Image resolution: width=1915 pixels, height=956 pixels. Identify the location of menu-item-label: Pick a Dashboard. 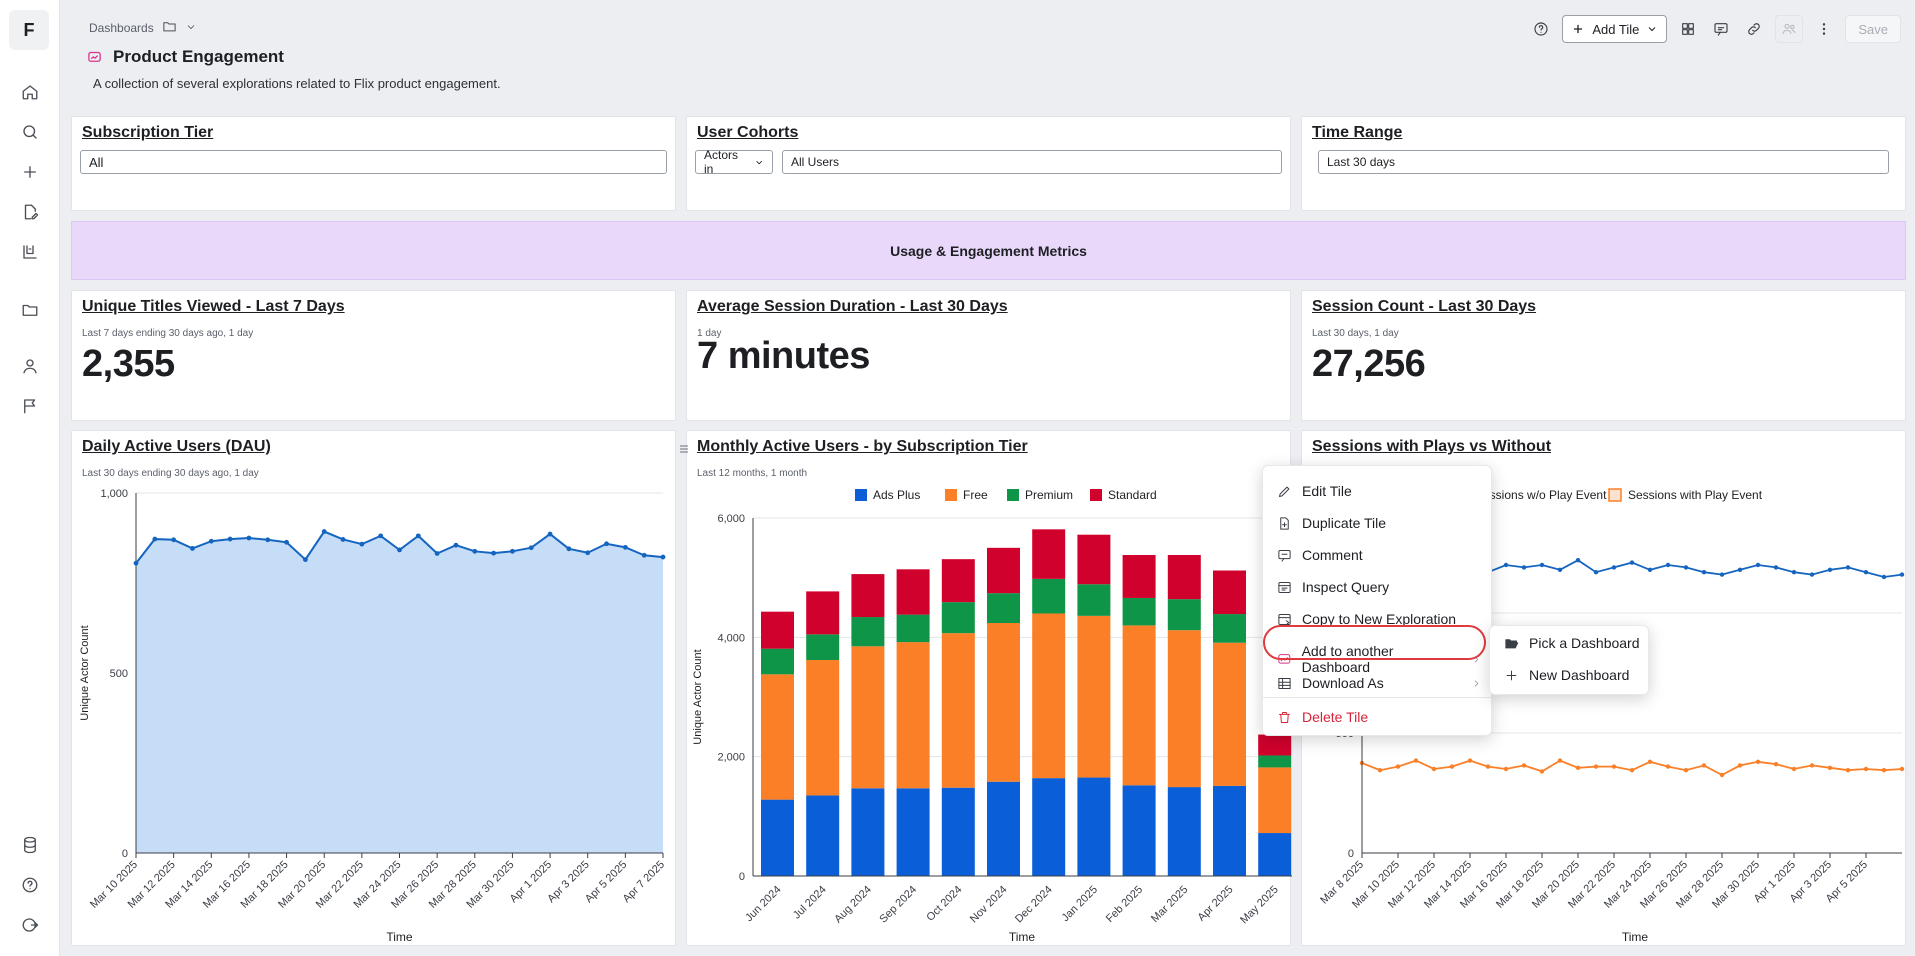
(1584, 643).